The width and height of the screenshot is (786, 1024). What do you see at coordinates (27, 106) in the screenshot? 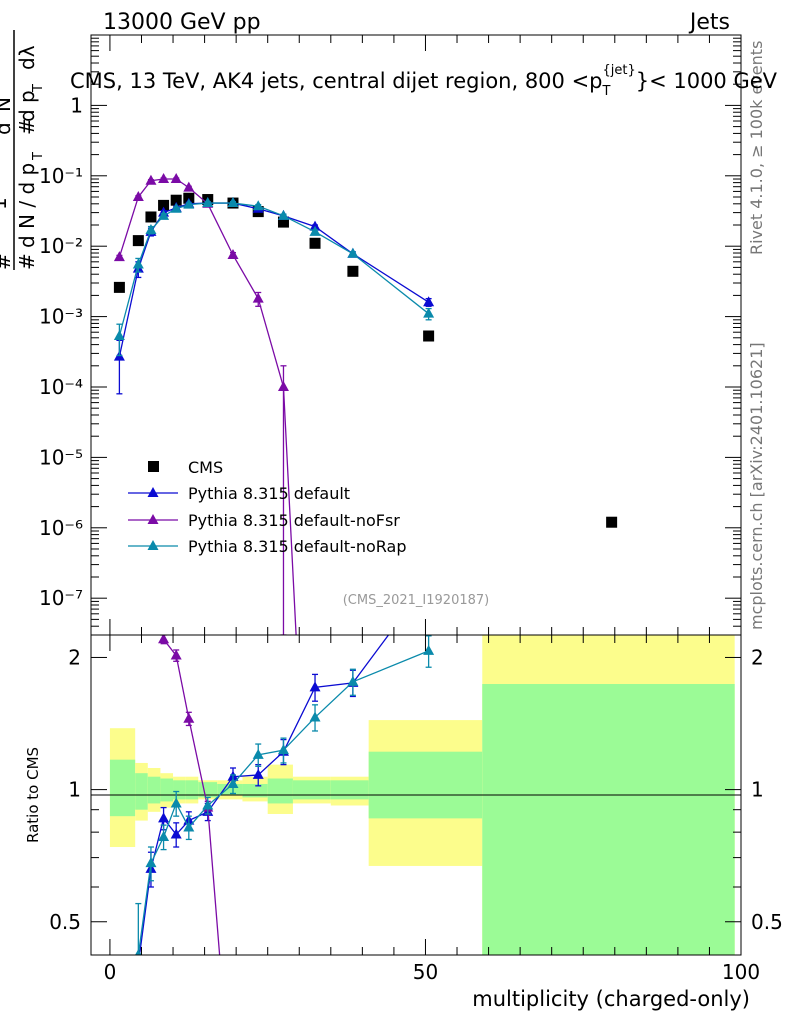
I see `svg-text: d p` at bounding box center [27, 106].